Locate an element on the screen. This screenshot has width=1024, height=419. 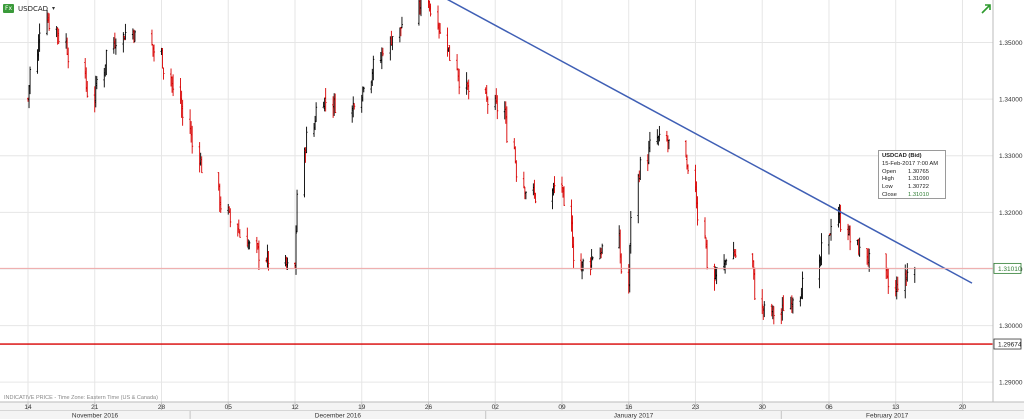
tooltip-row-open: Open 1.30765 is located at coordinates (905, 171).